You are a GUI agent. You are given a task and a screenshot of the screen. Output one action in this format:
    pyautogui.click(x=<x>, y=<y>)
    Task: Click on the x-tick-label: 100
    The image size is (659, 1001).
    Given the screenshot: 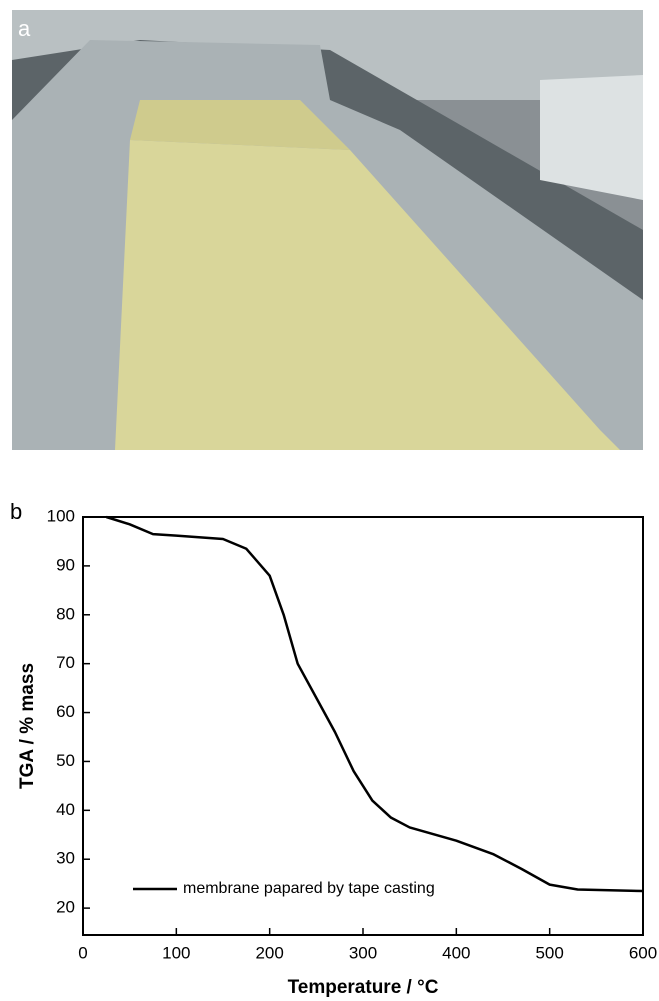 What is the action you would take?
    pyautogui.click(x=176, y=952)
    